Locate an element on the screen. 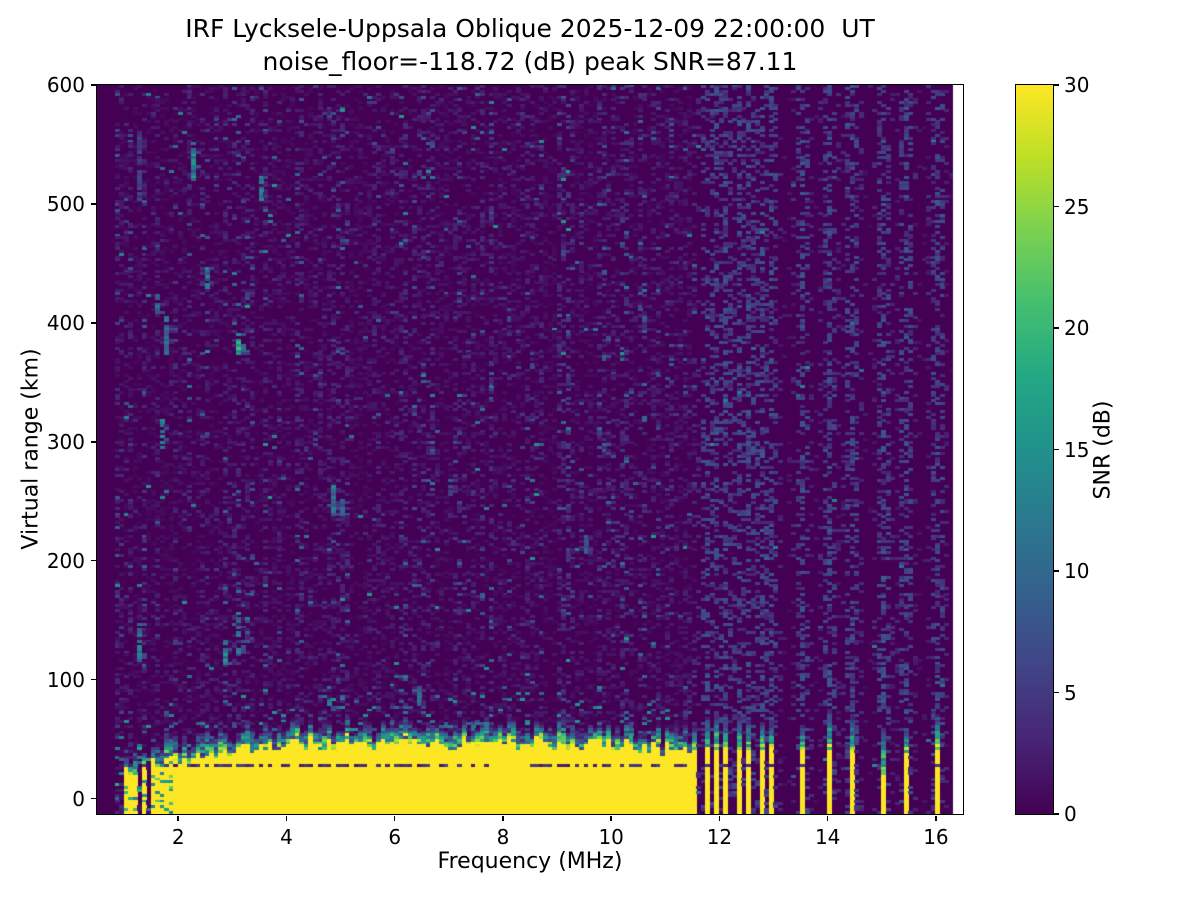 This screenshot has height=900, width=1200. x-tick-label: 4 is located at coordinates (286, 837).